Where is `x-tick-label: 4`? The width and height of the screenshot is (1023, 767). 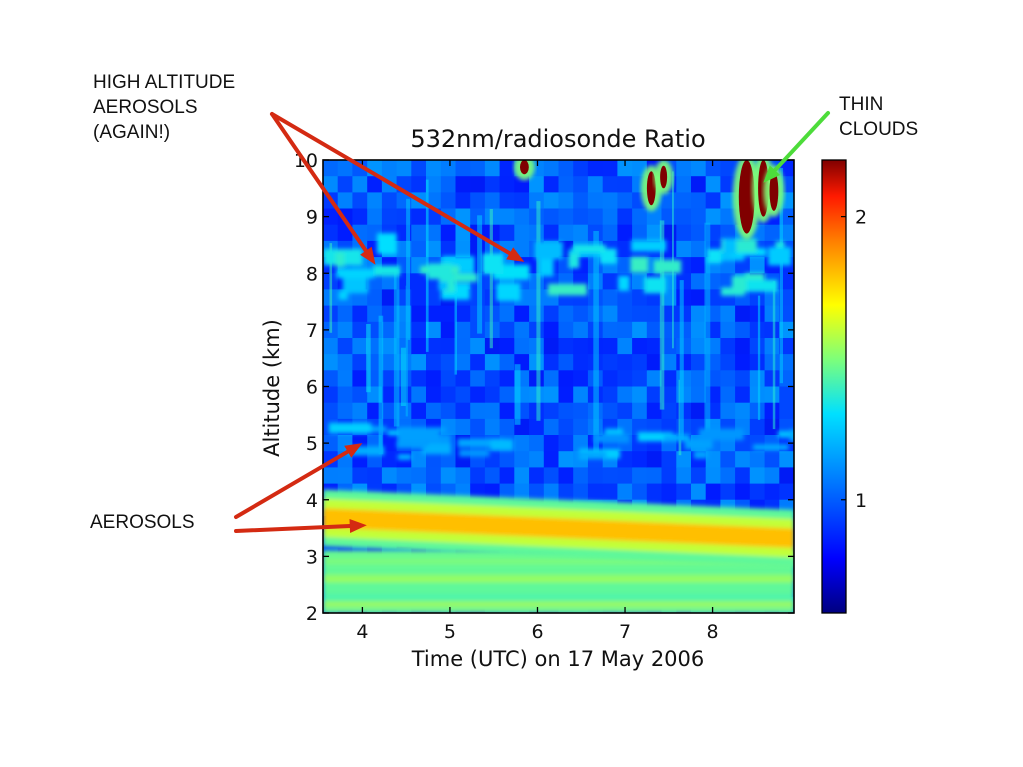 x-tick-label: 4 is located at coordinates (362, 632).